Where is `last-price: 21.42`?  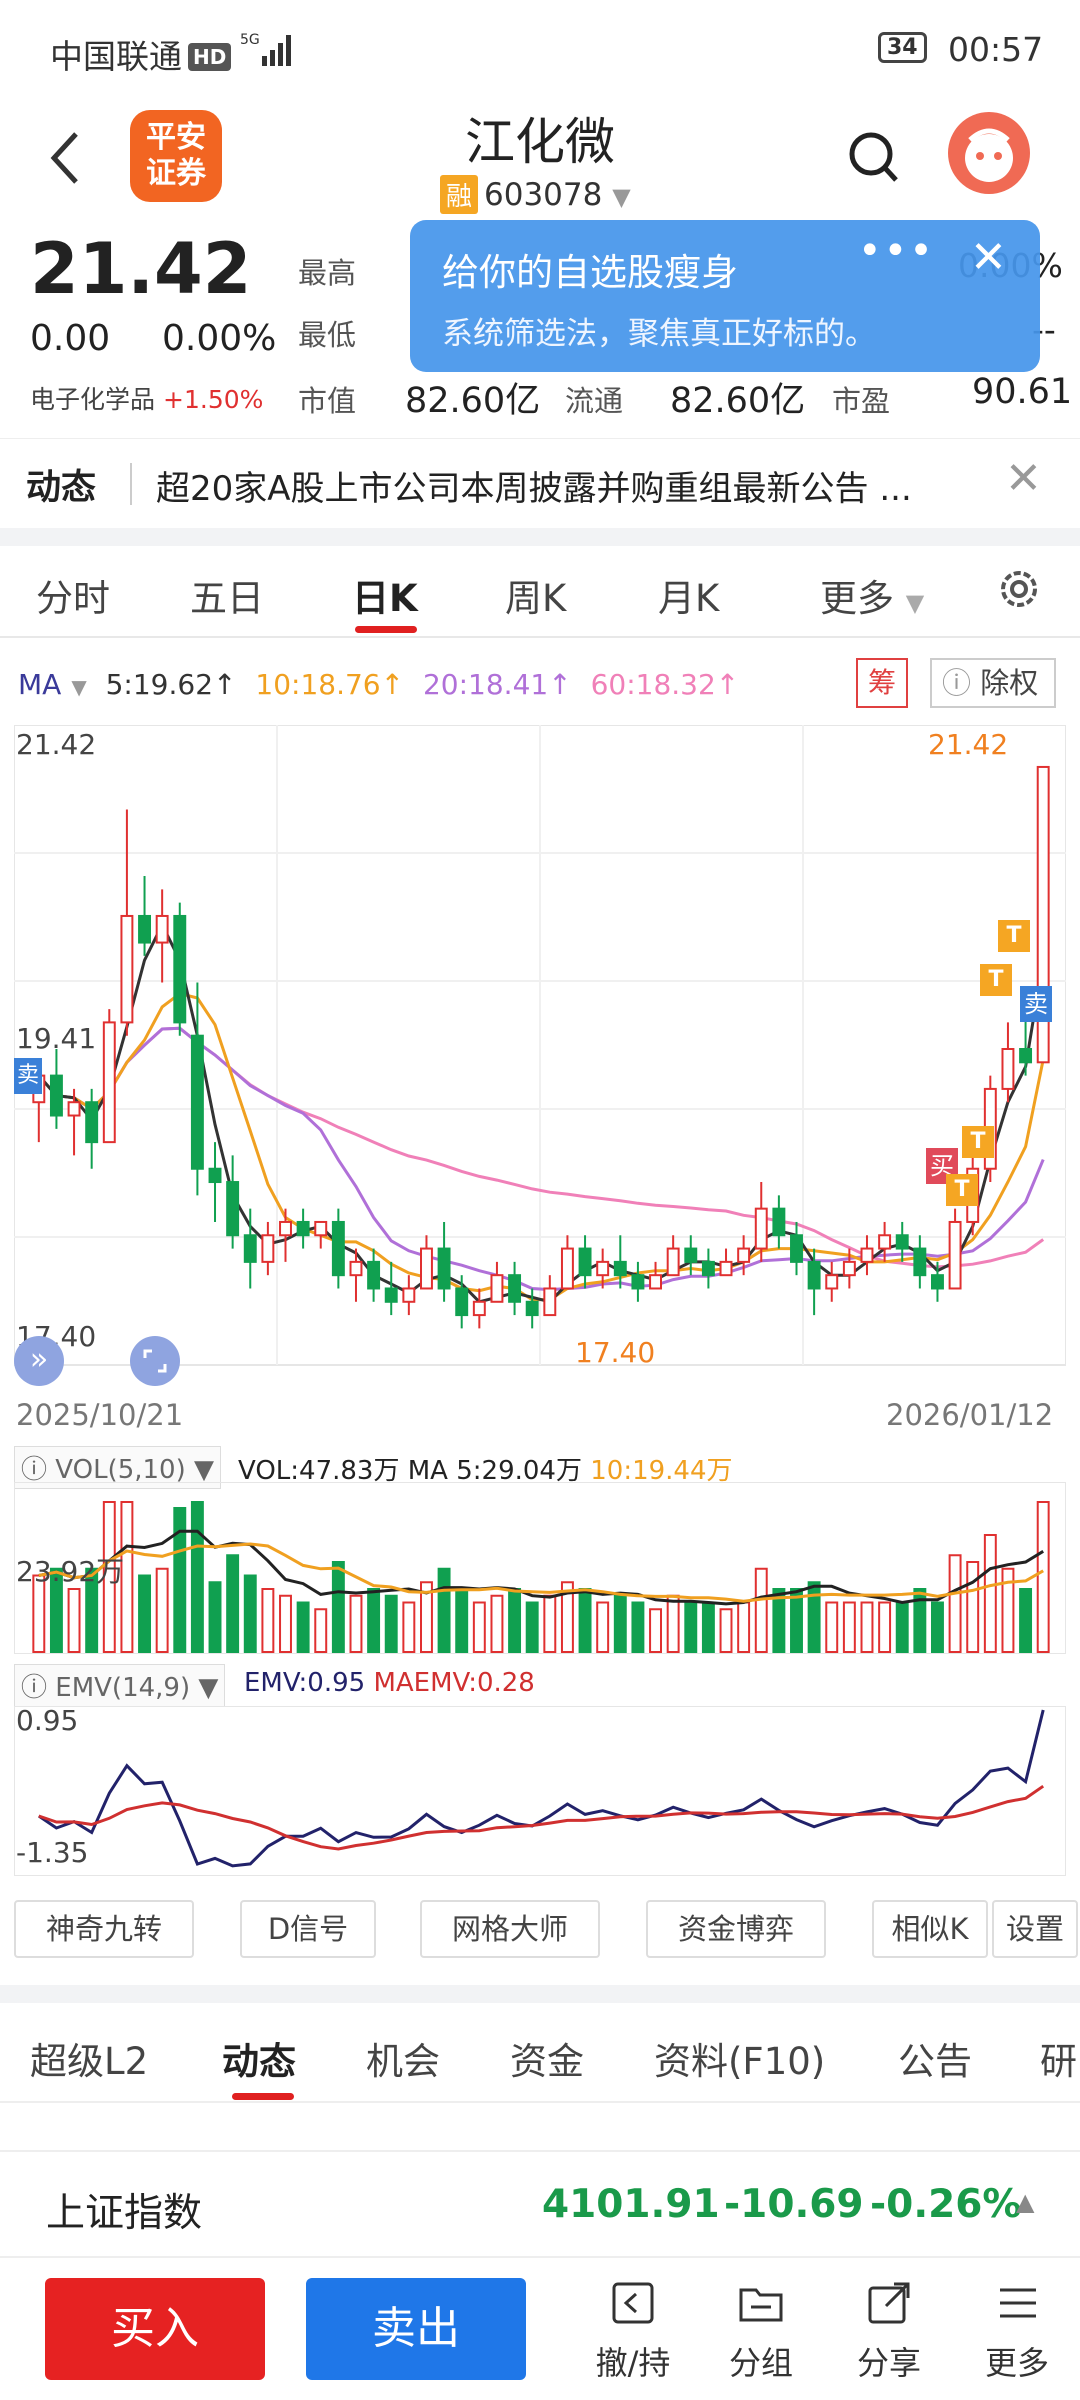 last-price: 21.42 is located at coordinates (141, 269).